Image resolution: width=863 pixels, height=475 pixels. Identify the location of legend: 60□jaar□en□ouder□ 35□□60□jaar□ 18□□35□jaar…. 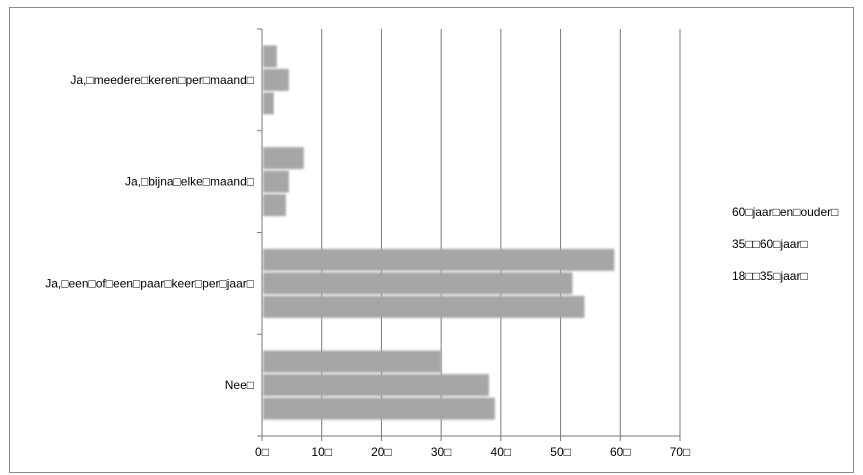
(785, 244).